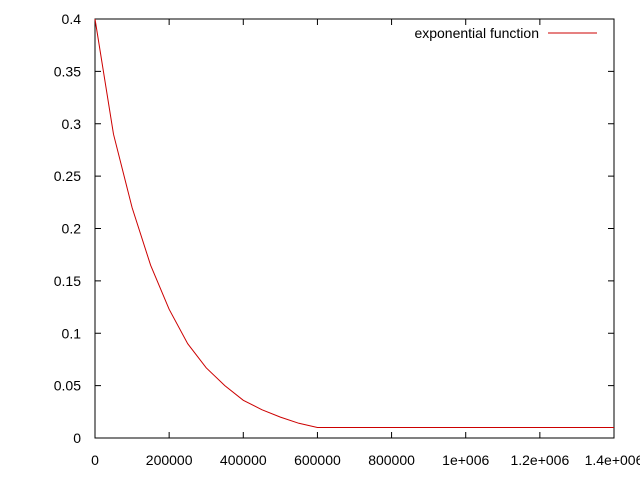 The height and width of the screenshot is (480, 640). What do you see at coordinates (391, 460) in the screenshot?
I see `x-tick-label: 800000` at bounding box center [391, 460].